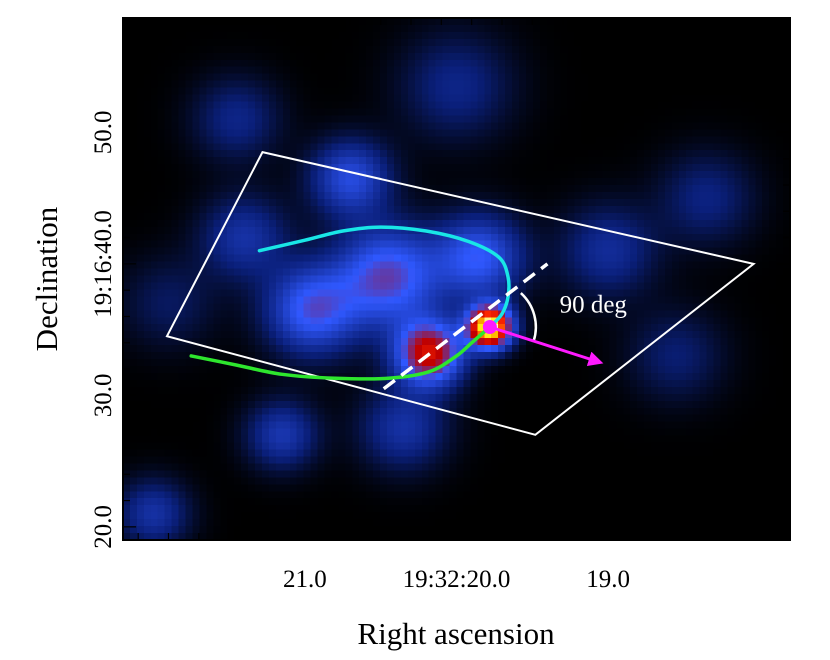 The image size is (830, 660). Describe the element at coordinates (103, 133) in the screenshot. I see `y-tick-label: 50.0` at that location.